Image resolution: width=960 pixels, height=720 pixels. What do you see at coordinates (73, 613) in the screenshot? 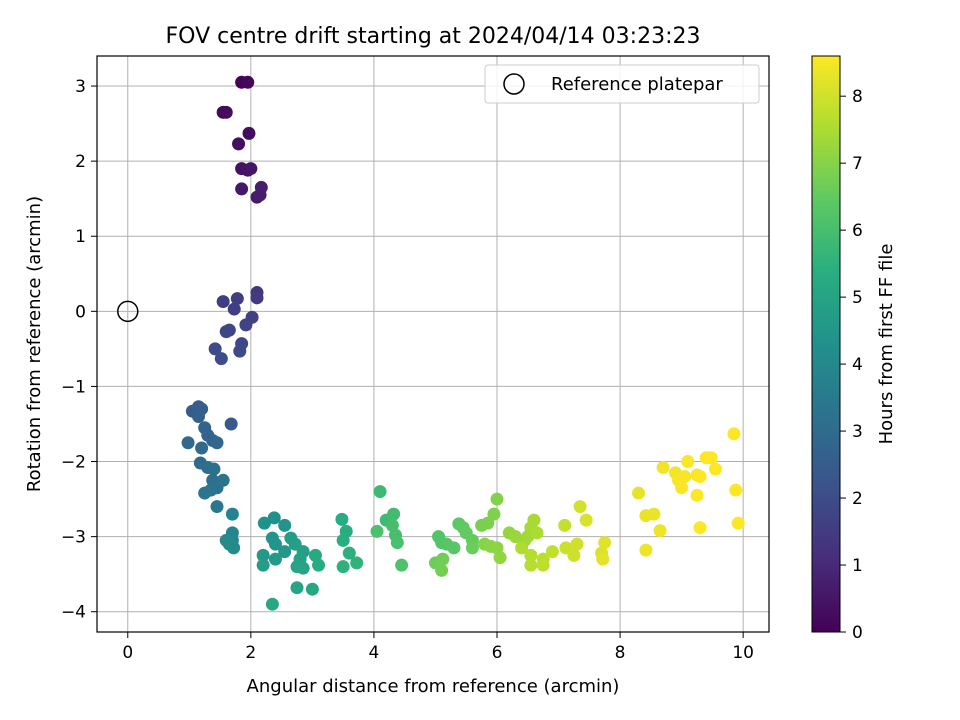
I see `y-tick-label: −4` at bounding box center [73, 613].